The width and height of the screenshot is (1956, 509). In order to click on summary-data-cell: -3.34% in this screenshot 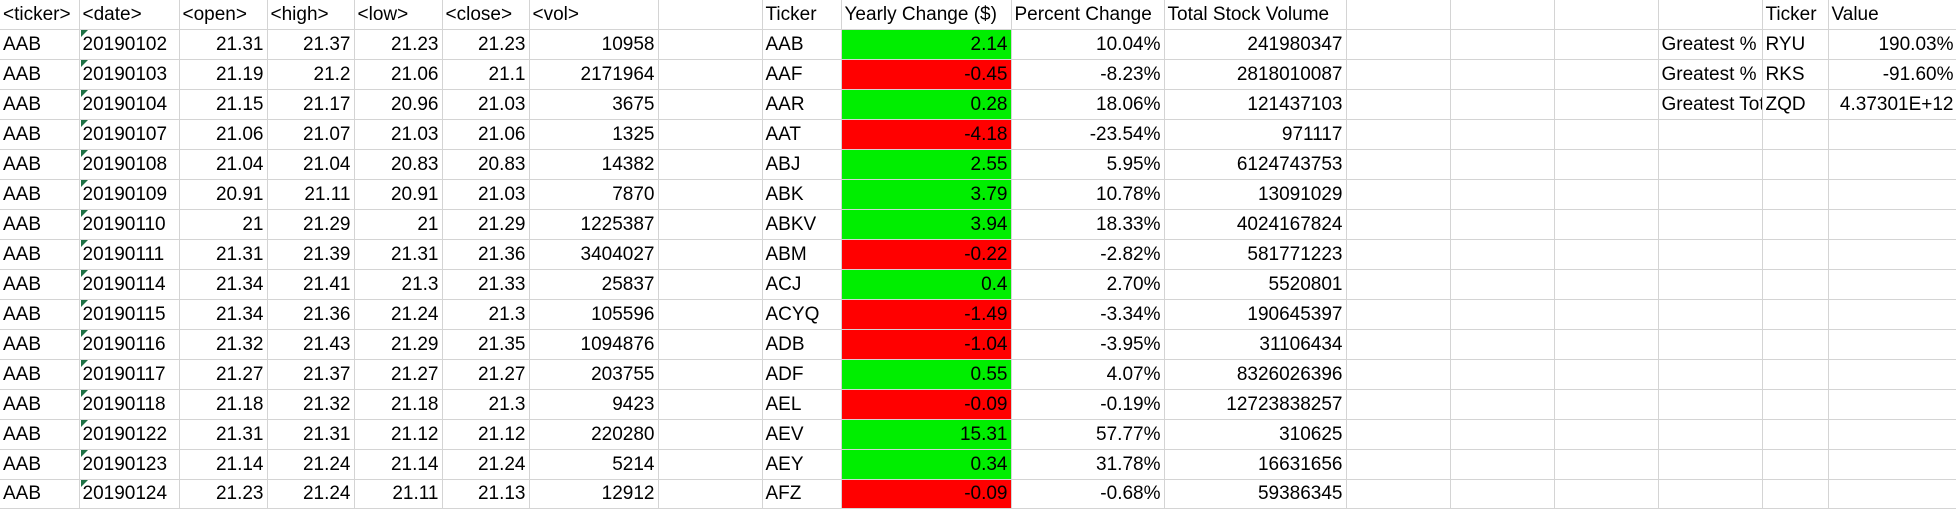, I will do `click(1088, 314)`.